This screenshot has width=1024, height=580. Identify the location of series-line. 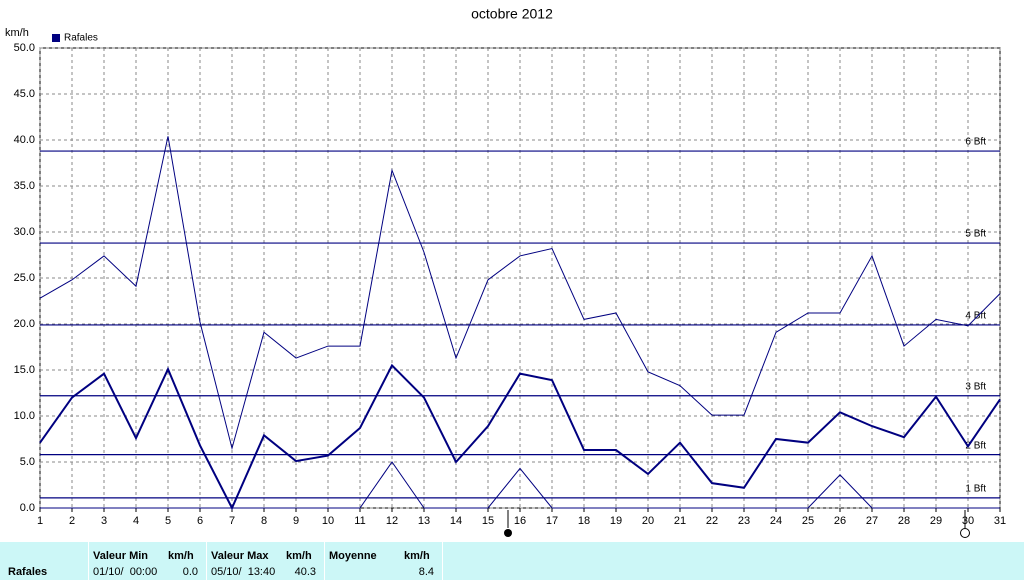
(520, 485).